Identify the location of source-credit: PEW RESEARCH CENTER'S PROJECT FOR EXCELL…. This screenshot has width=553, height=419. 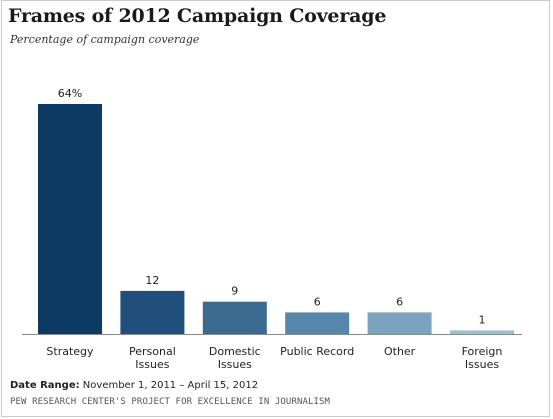
(170, 402).